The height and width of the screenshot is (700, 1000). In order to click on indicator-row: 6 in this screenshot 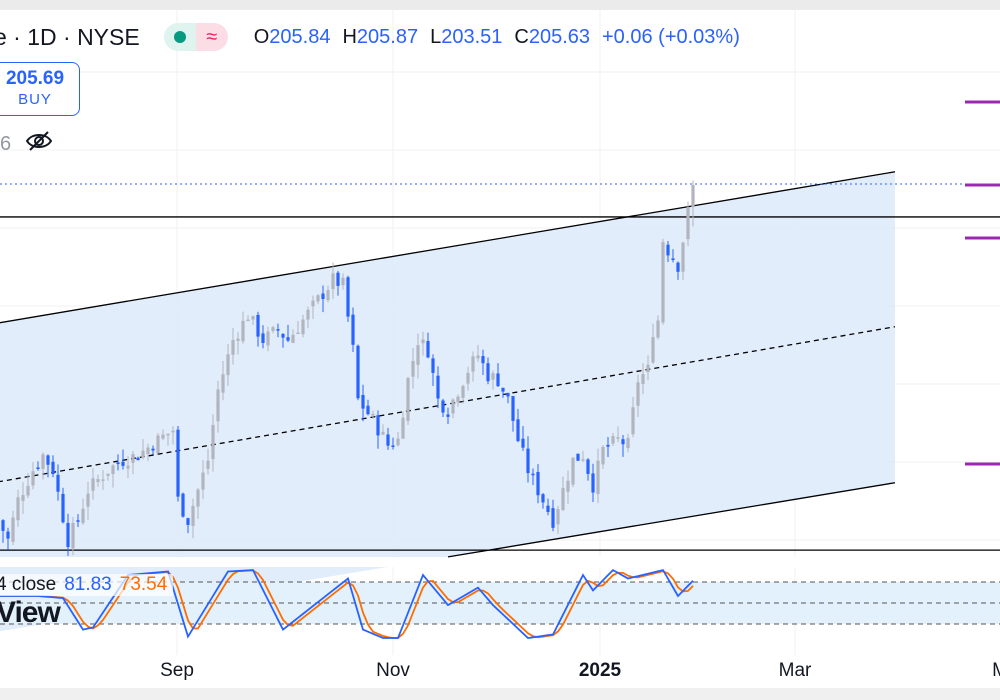, I will do `click(26, 144)`.